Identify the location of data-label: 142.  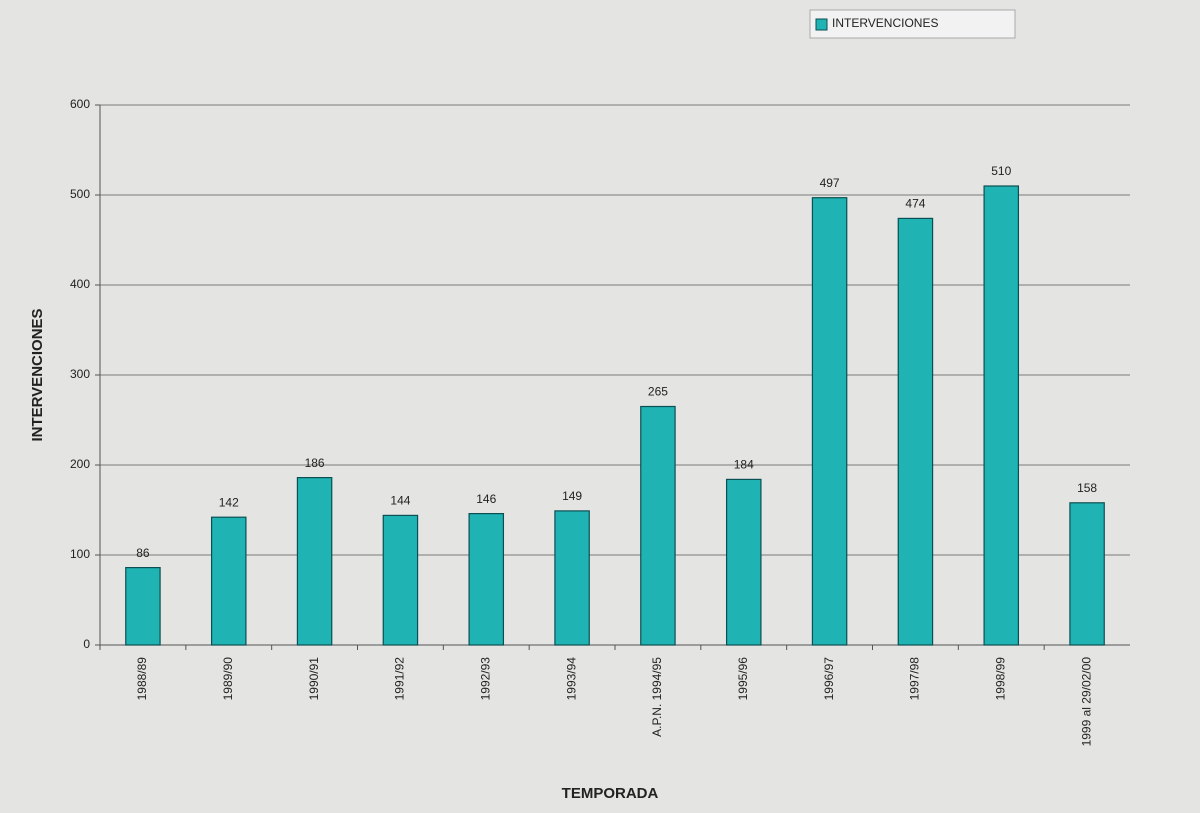
(229, 502).